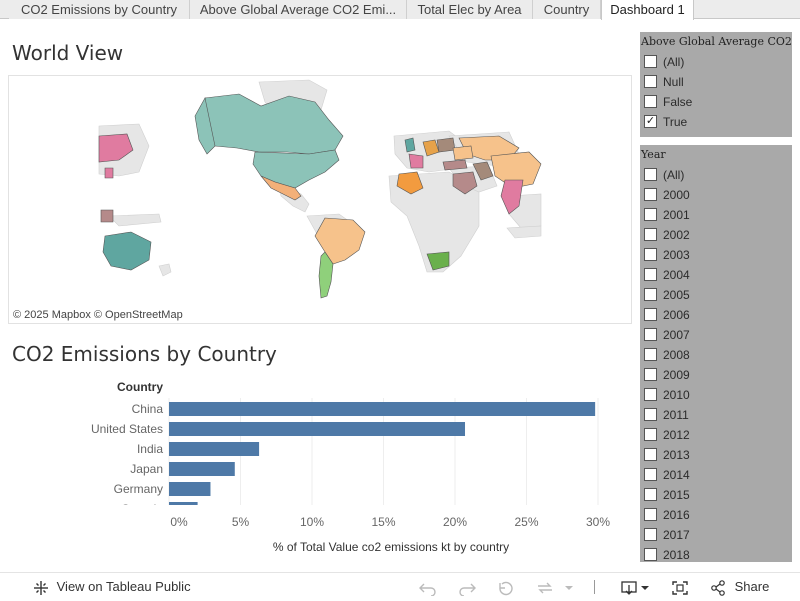 The height and width of the screenshot is (601, 800). I want to click on year-option: 2005, so click(716, 295).